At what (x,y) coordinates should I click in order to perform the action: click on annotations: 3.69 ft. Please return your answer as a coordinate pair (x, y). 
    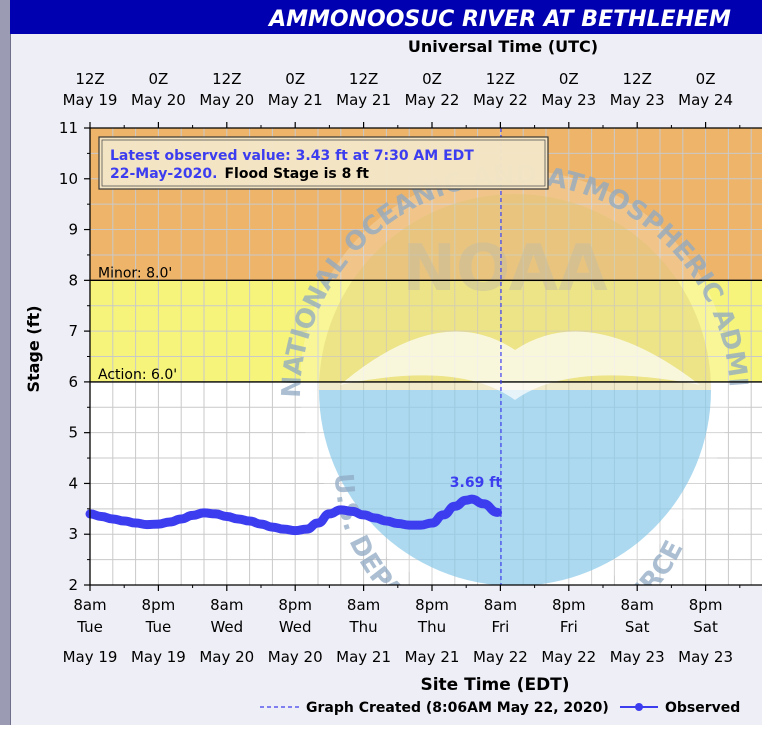
    Looking at the image, I should click on (476, 483).